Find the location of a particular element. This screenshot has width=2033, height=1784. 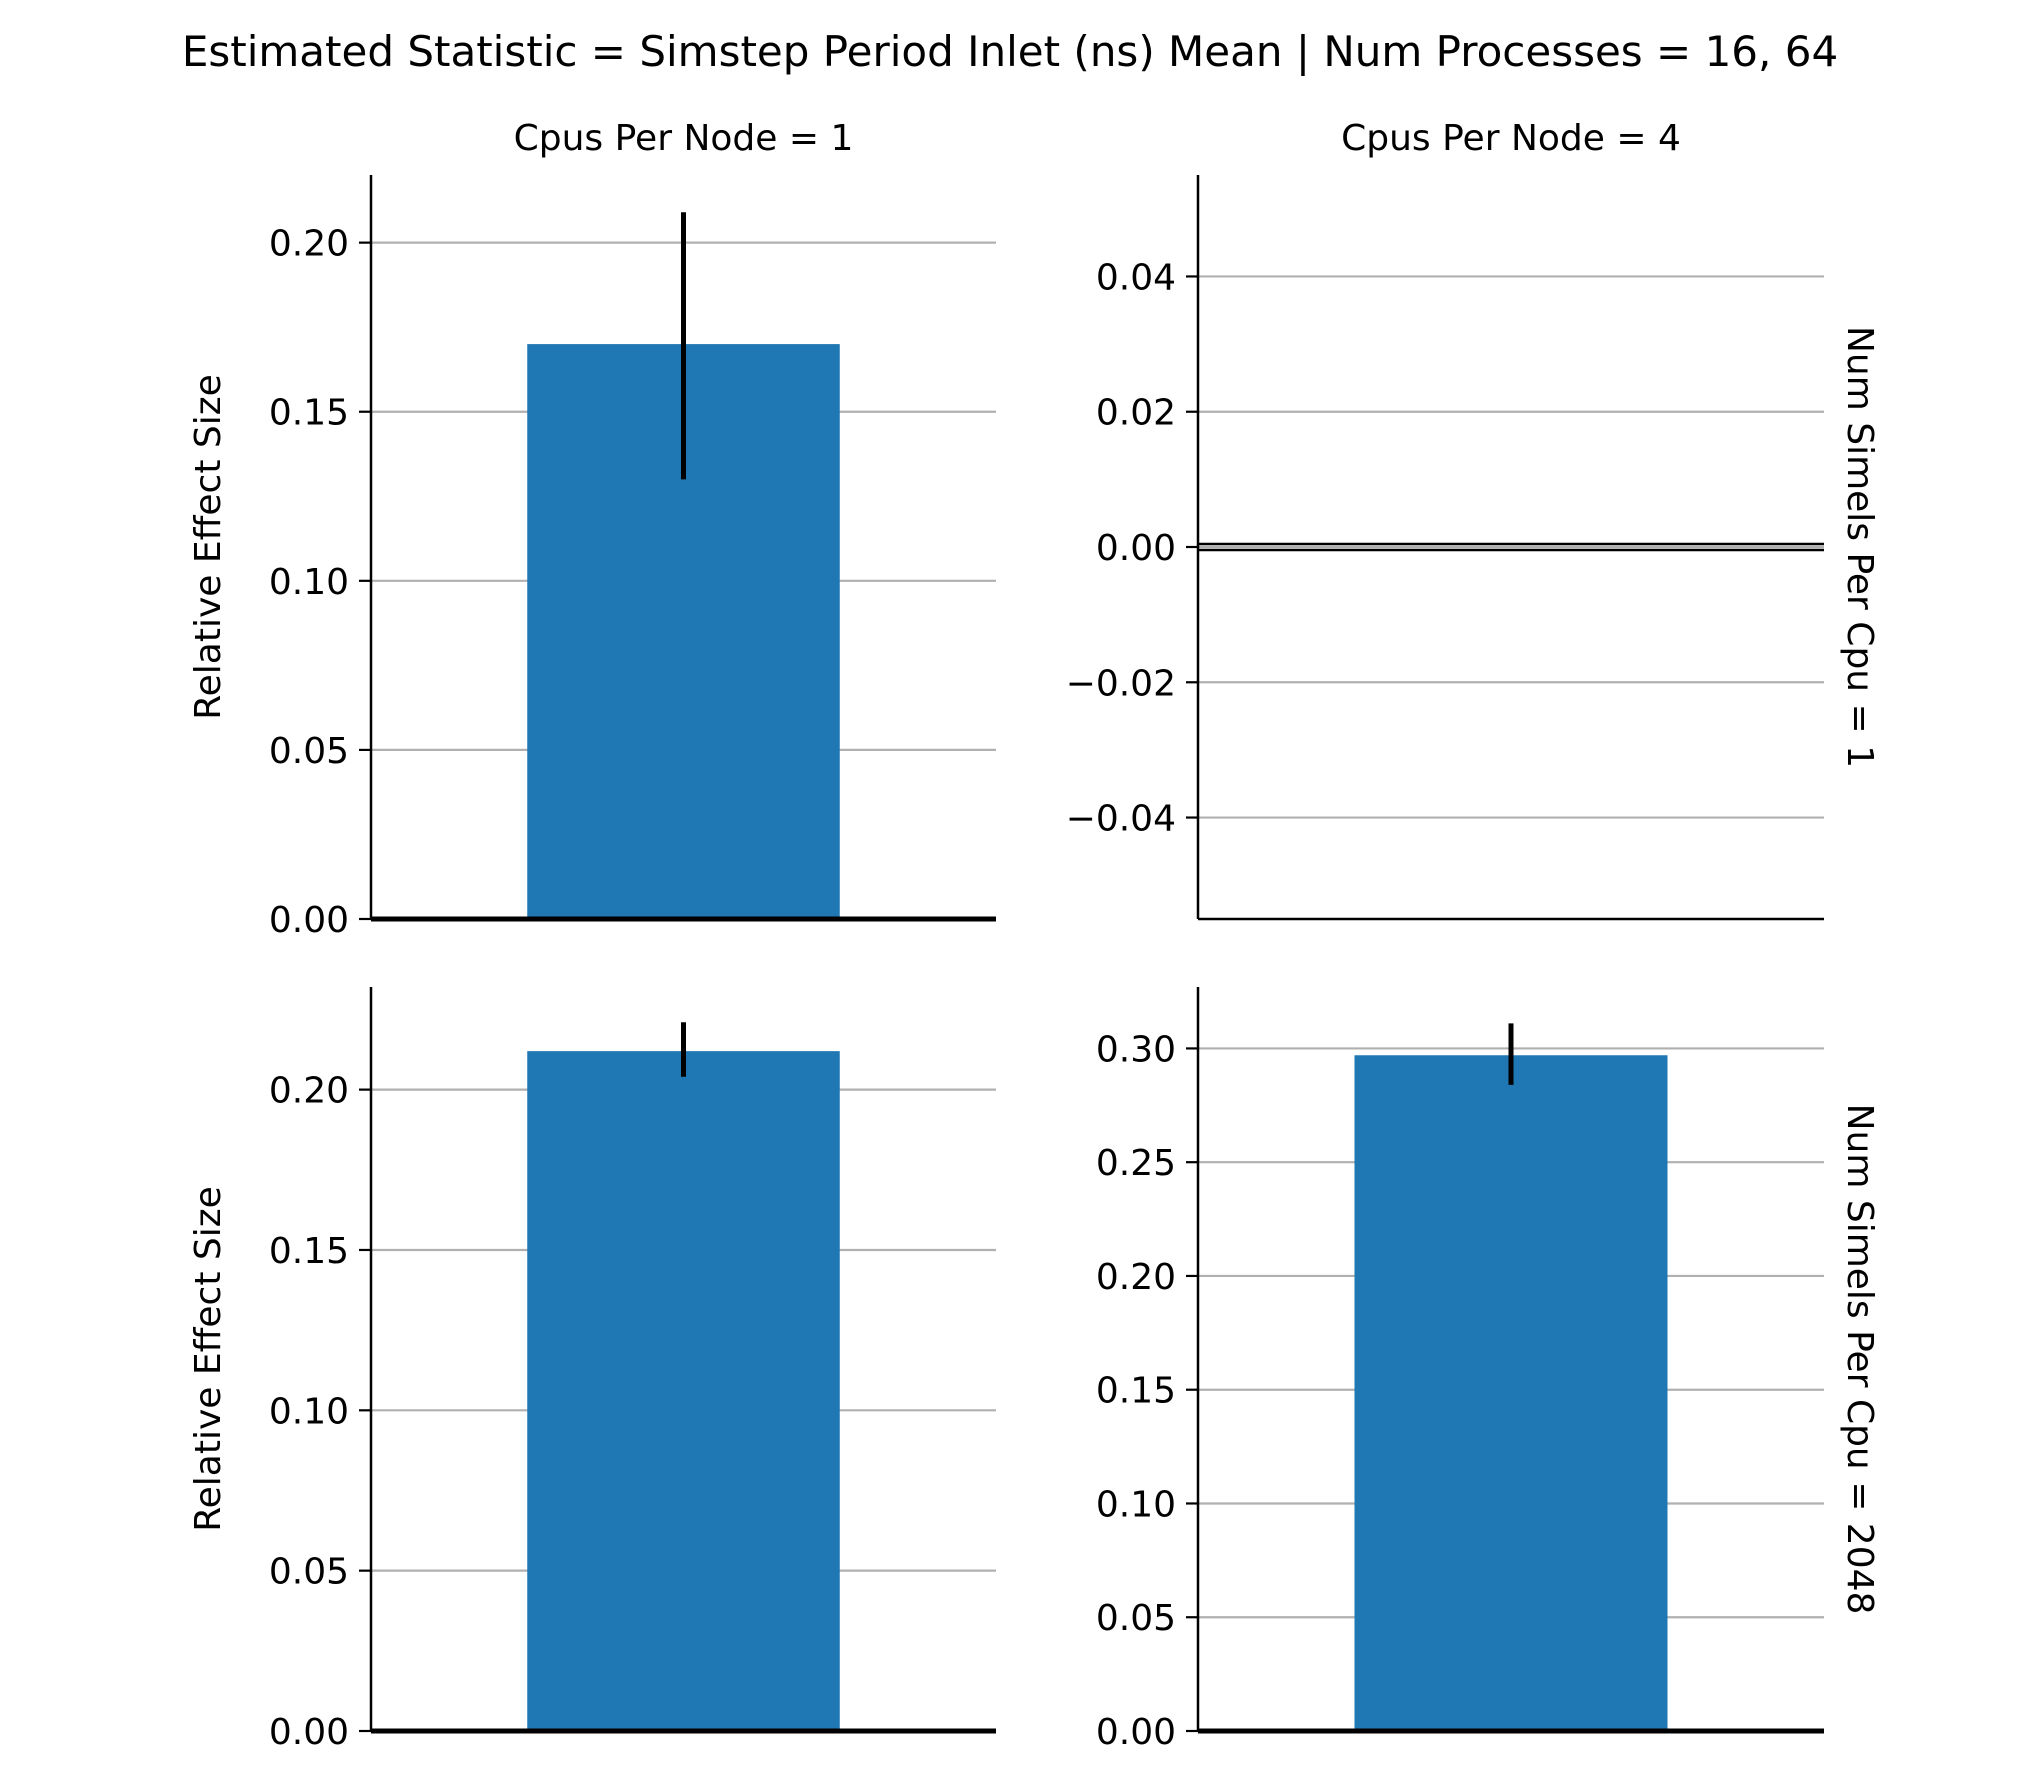

y-tick-label: 0.30 is located at coordinates (1136, 1049).